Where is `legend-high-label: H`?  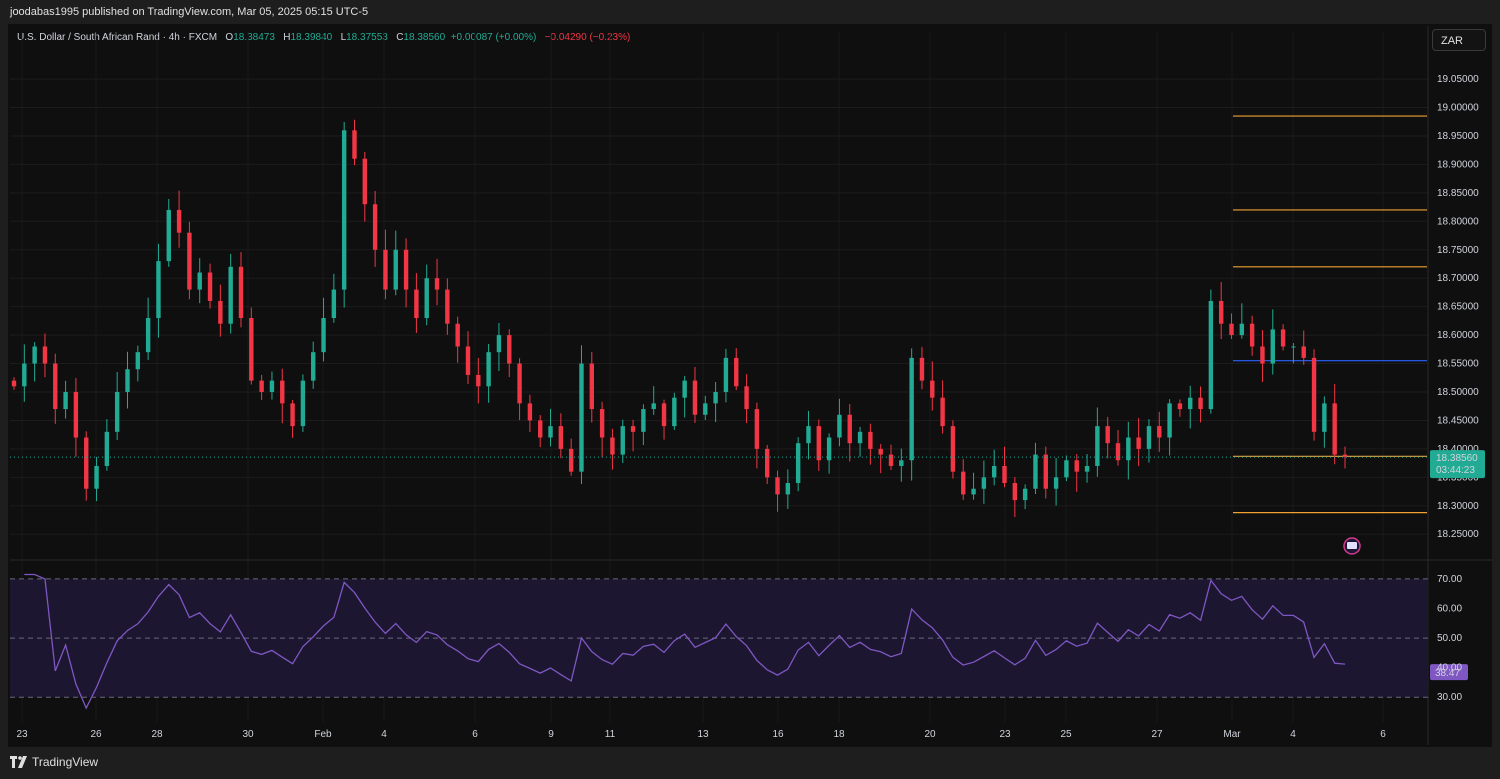
legend-high-label: H is located at coordinates (287, 37).